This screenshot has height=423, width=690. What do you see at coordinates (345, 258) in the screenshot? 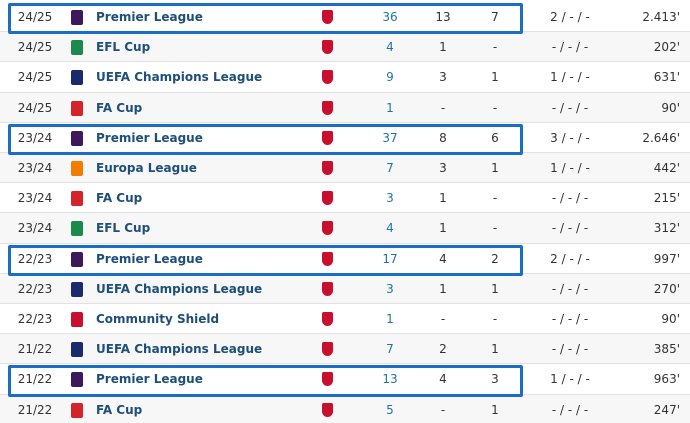
I see `table-row: 22/23 Premier League 17 4 2 2 / - / - 997'` at bounding box center [345, 258].